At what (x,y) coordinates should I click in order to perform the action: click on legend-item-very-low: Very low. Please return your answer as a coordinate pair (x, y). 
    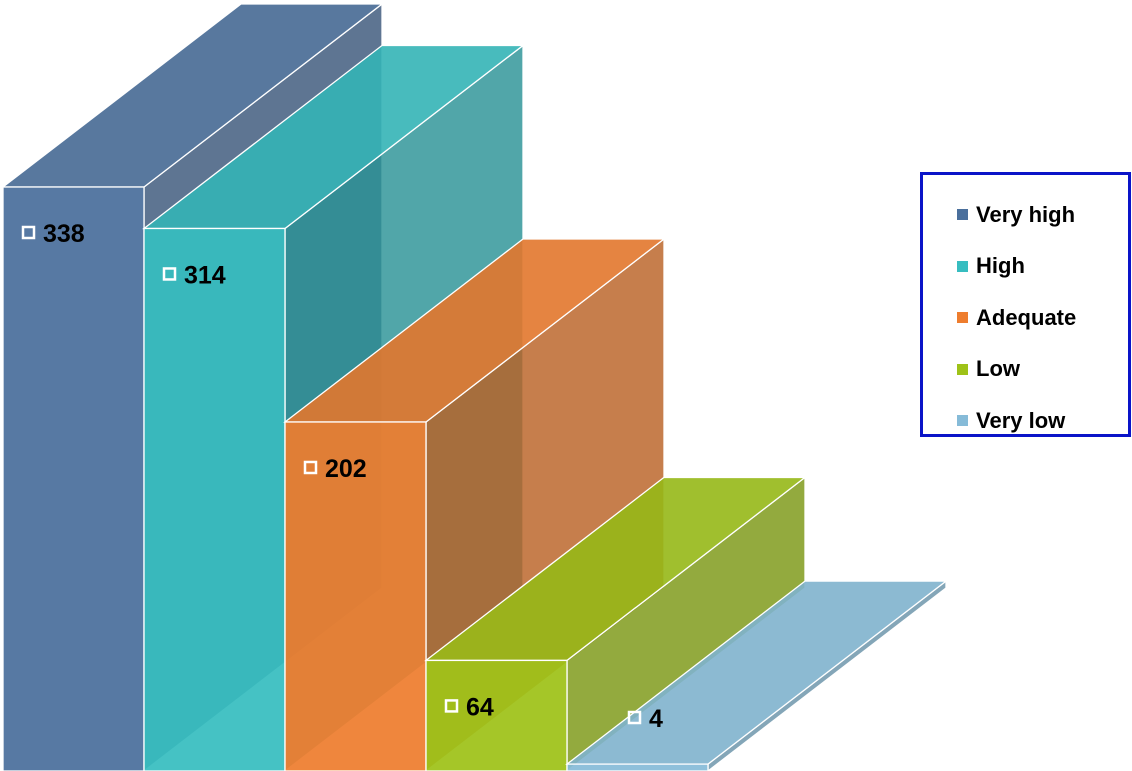
    Looking at the image, I should click on (1025, 421).